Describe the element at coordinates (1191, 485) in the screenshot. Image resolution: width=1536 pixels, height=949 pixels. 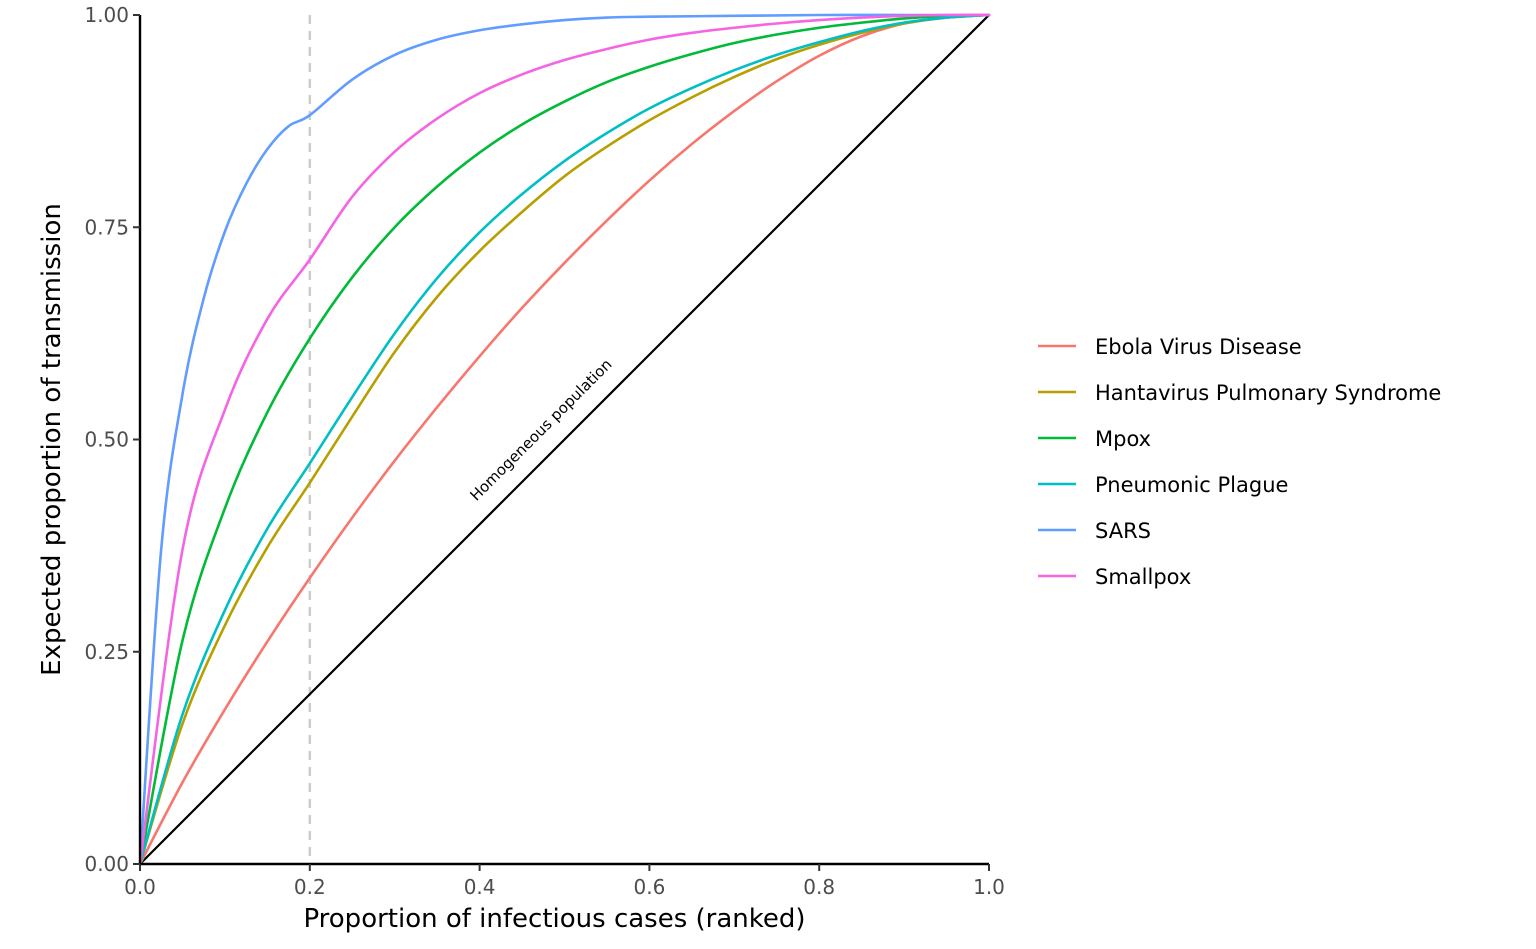
I see `legend-label-3: Pneumonic Plague` at that location.